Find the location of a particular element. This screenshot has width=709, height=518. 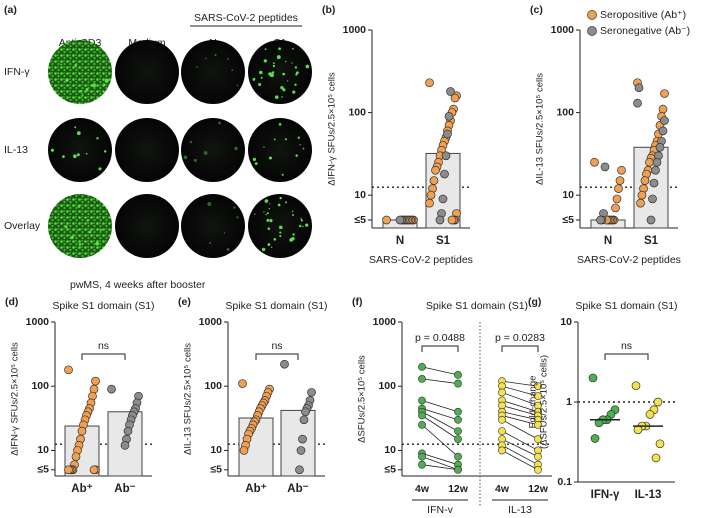

y-tick-label: ≤5 is located at coordinates (43, 470).